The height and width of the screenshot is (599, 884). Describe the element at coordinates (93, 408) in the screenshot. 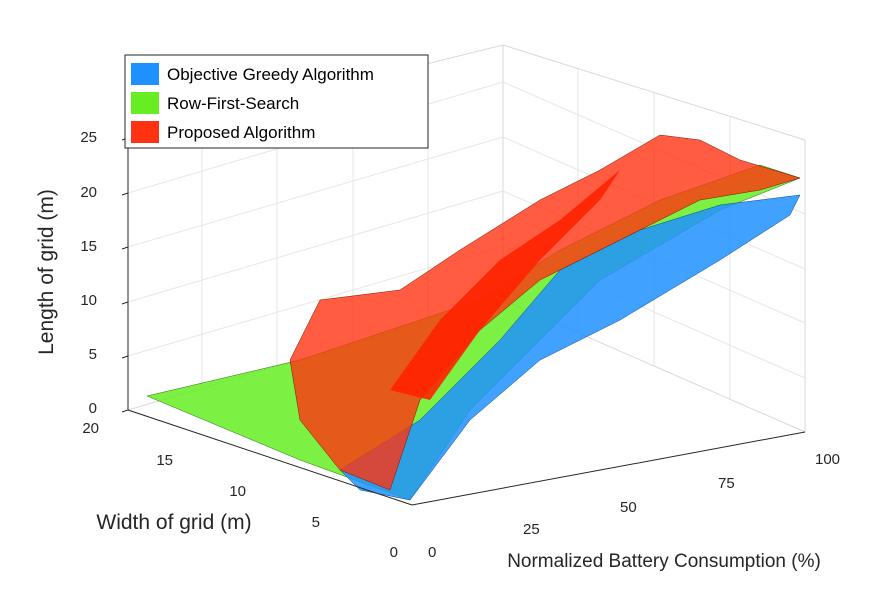

I see `y-tick: 0` at that location.